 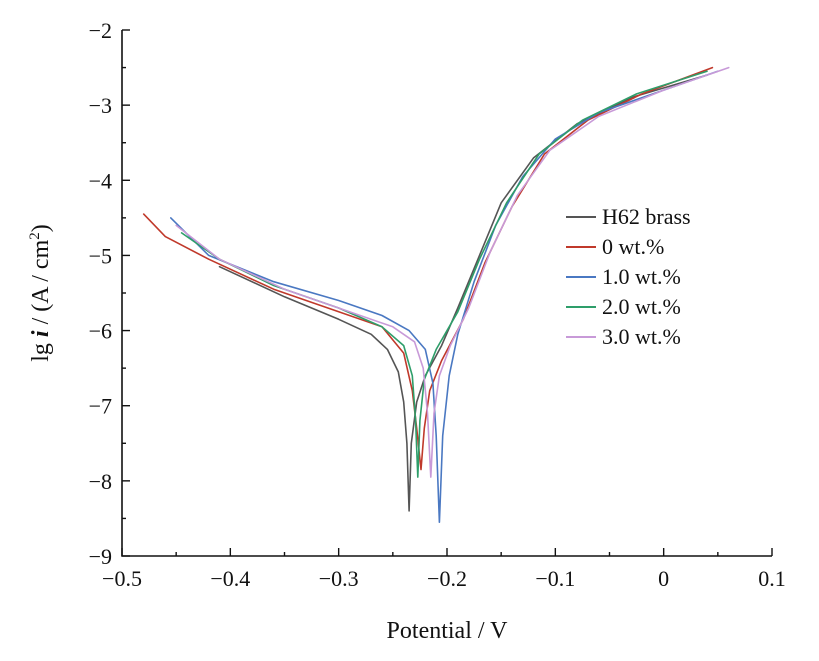 I want to click on x-tick-label: 0, so click(x=663, y=578).